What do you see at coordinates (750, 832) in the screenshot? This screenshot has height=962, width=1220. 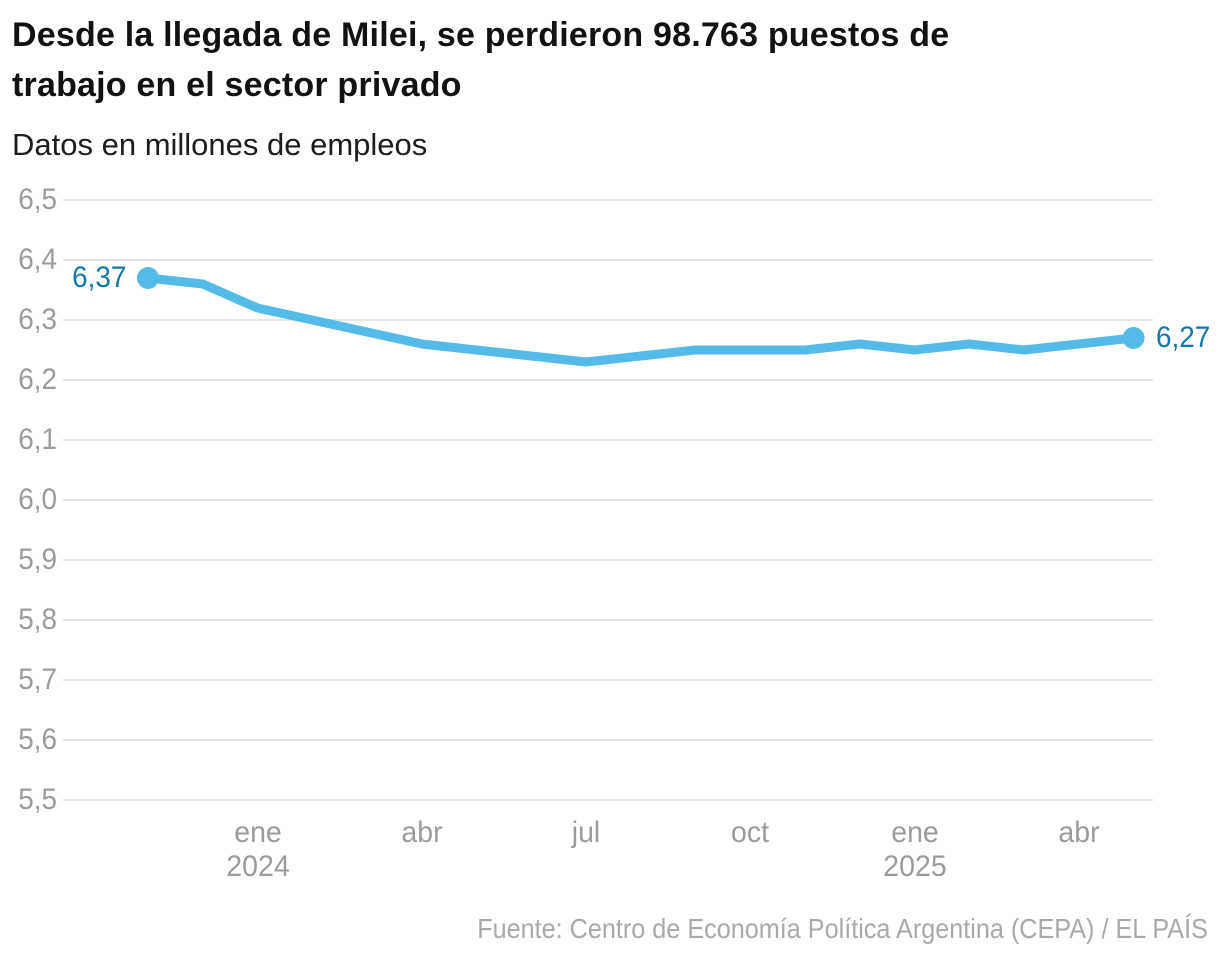 I see `x-axis-tick-label: oct` at bounding box center [750, 832].